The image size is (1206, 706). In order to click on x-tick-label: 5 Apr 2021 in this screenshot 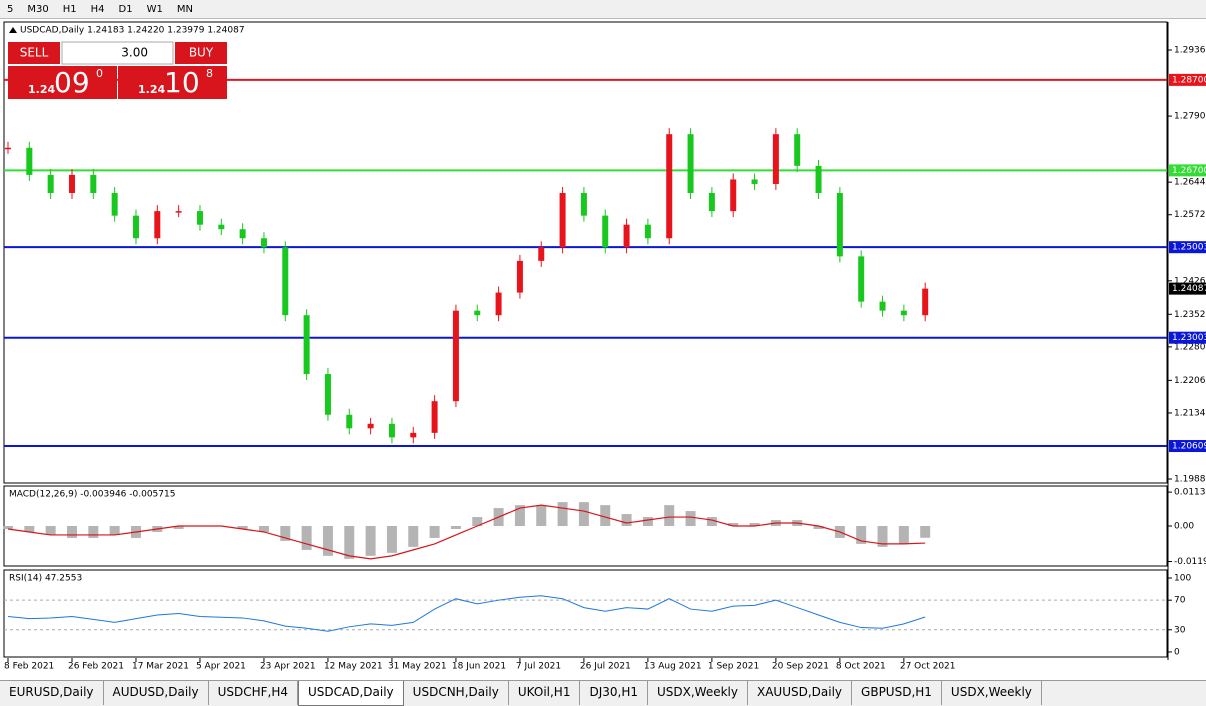, I will do `click(221, 667)`.